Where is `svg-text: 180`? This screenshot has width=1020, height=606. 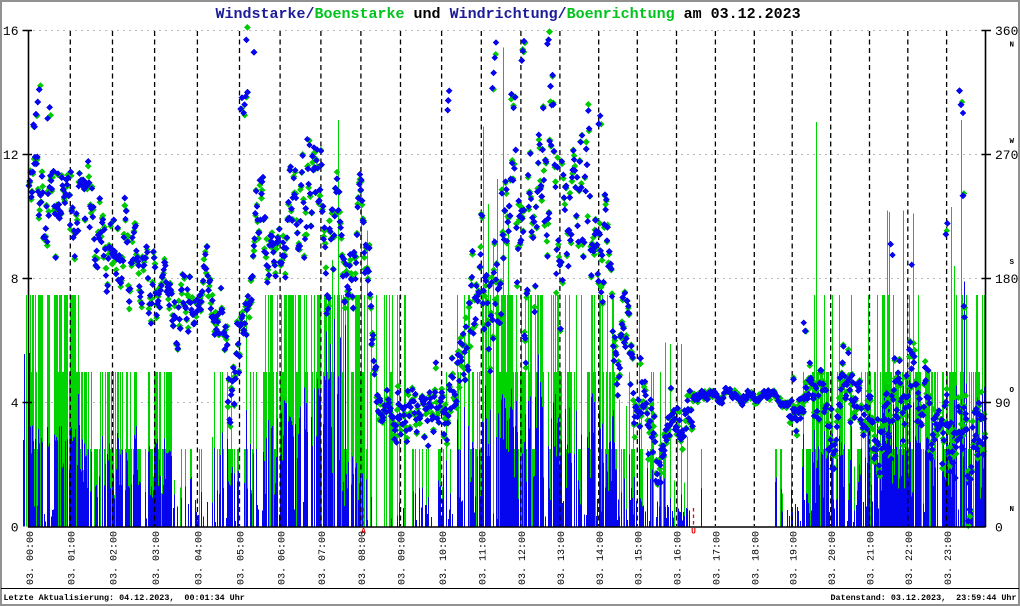
svg-text: 180 is located at coordinates (1006, 279).